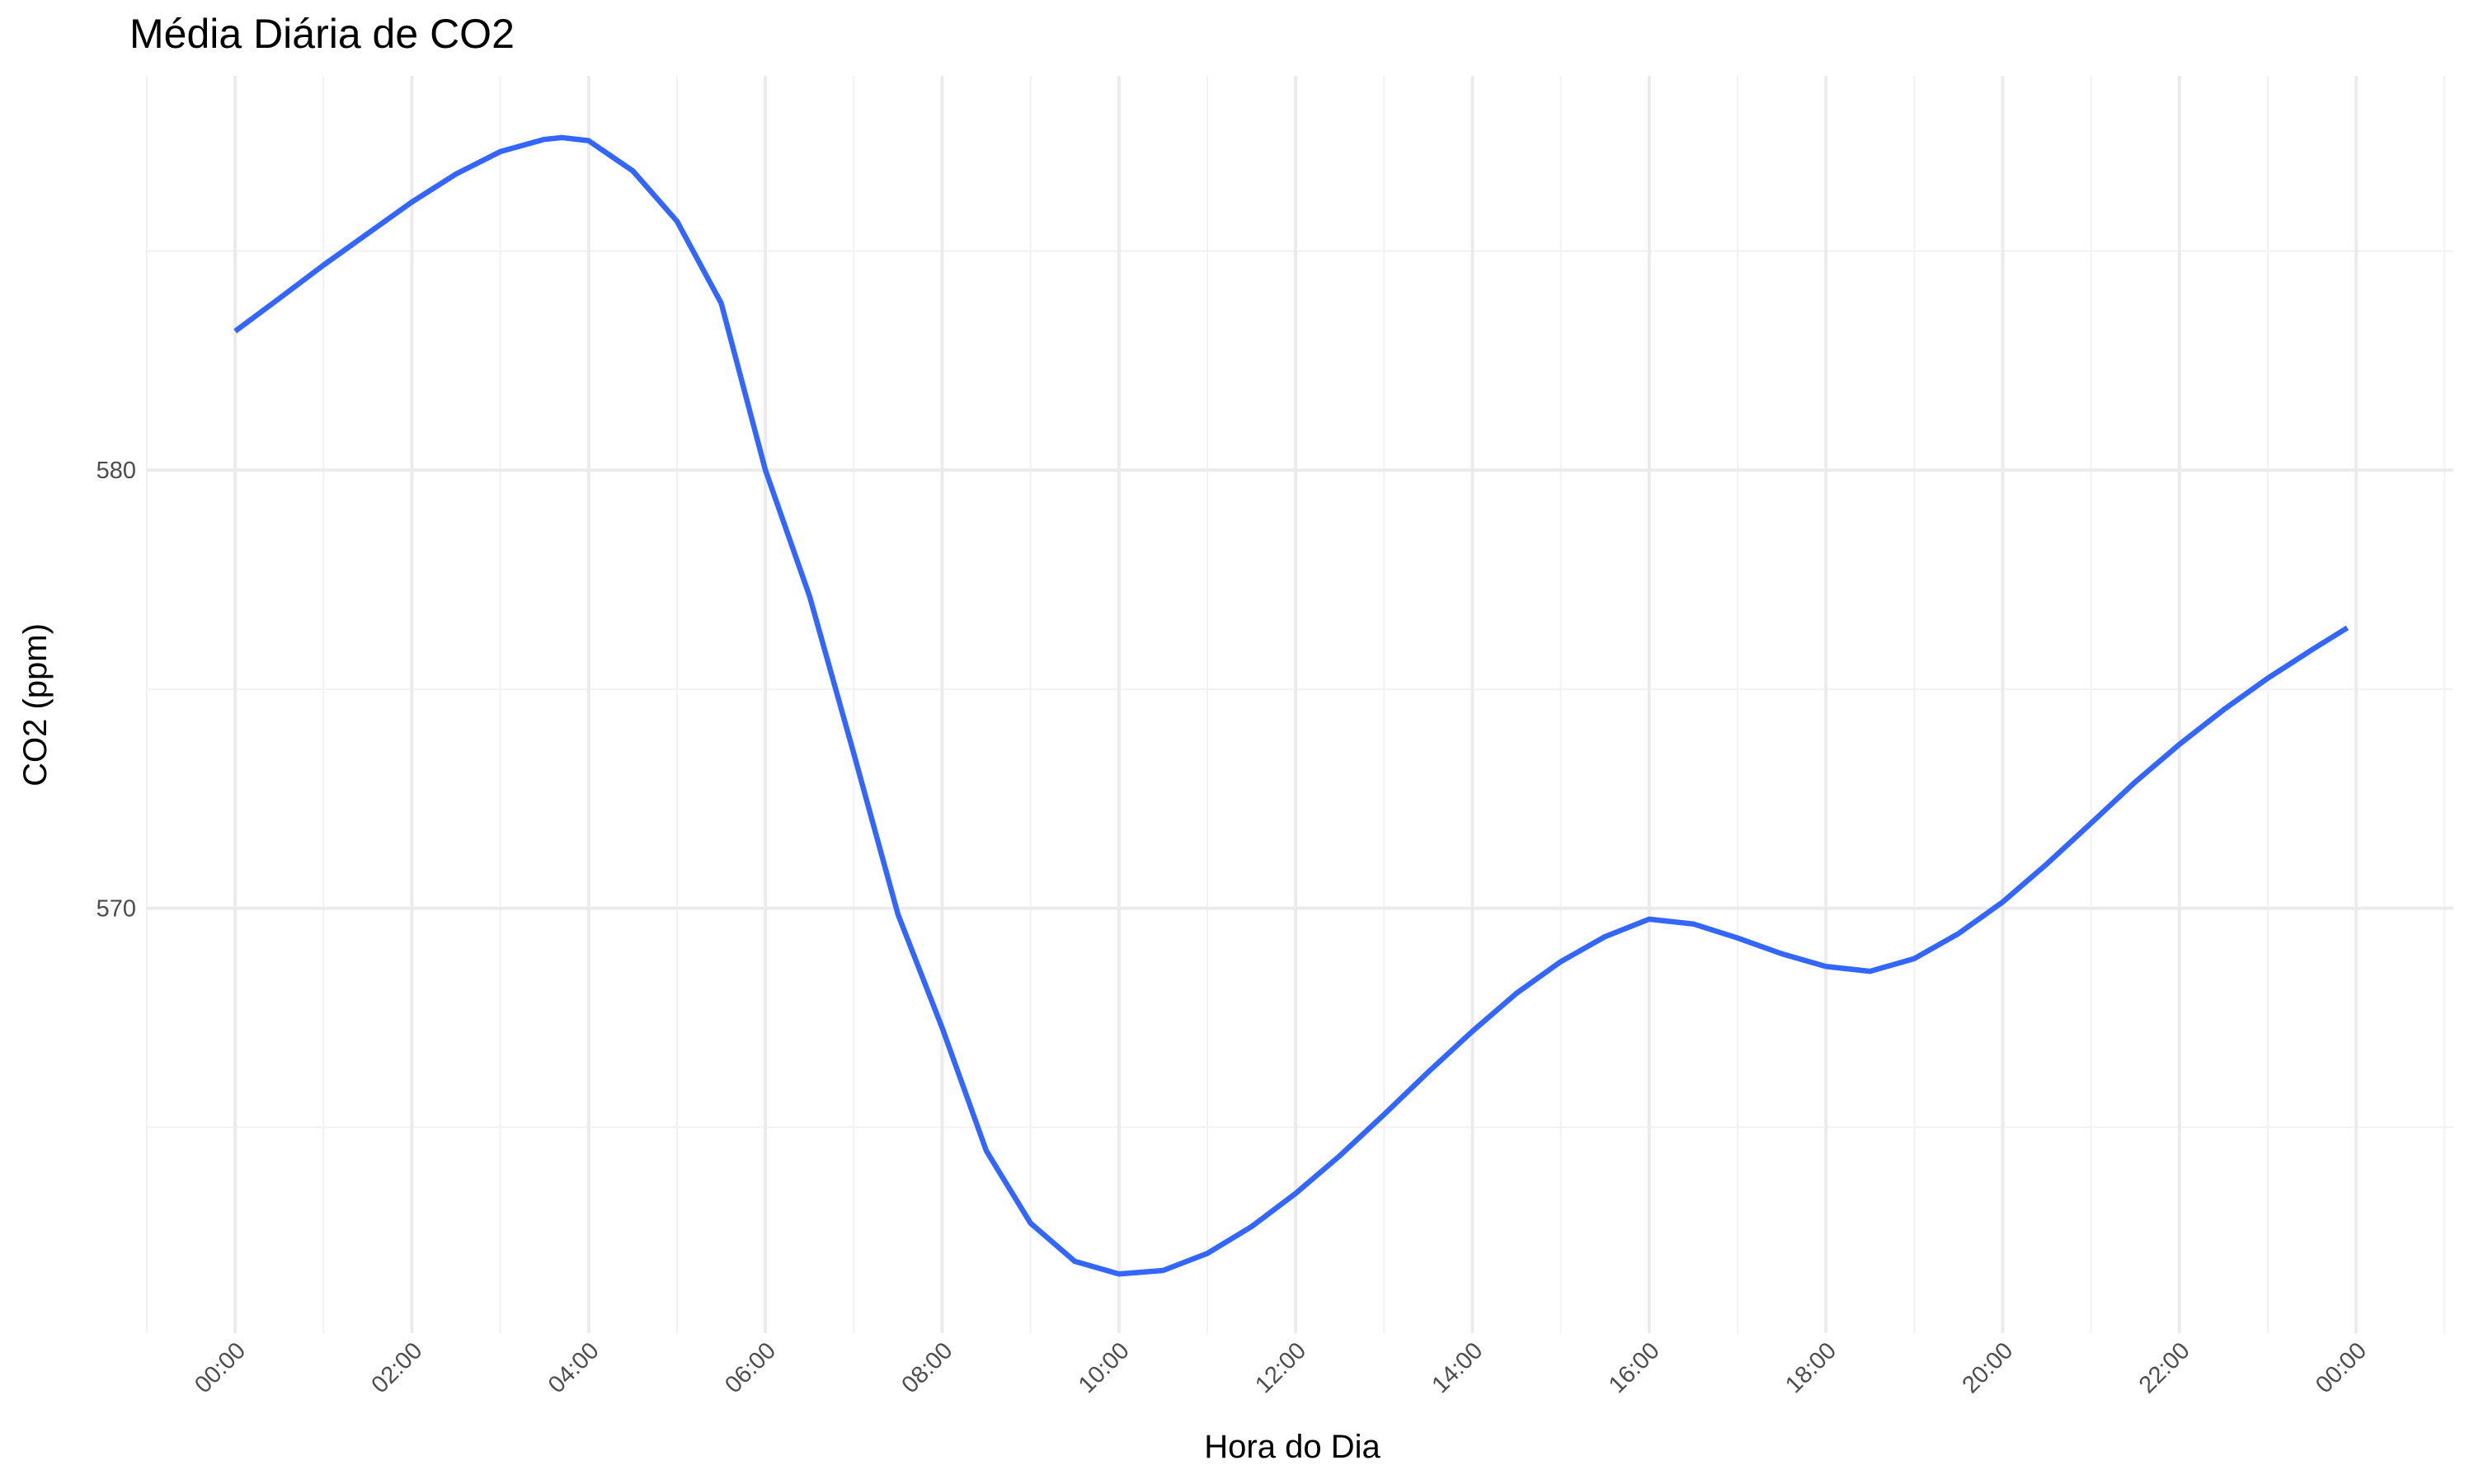 This screenshot has height=1484, width=2474. I want to click on x-tick-label: 04:00, so click(573, 1367).